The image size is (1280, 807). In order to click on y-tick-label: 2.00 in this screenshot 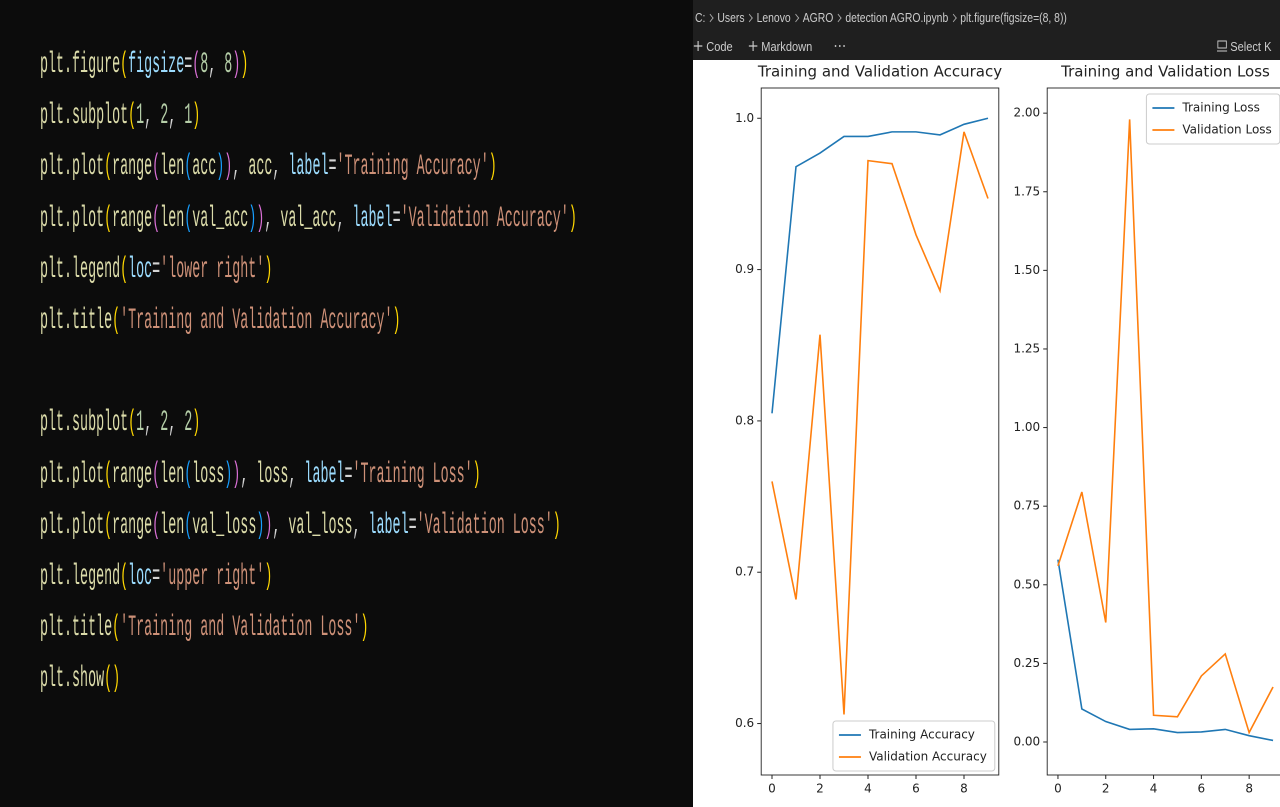, I will do `click(1026, 113)`.